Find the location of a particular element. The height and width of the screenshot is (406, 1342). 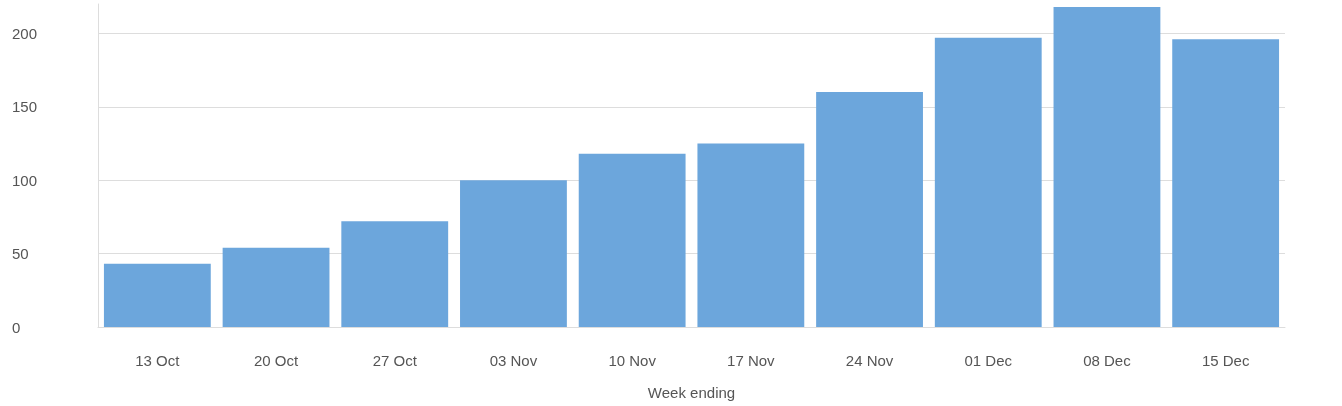

y-tick-label: 0 is located at coordinates (16, 327).